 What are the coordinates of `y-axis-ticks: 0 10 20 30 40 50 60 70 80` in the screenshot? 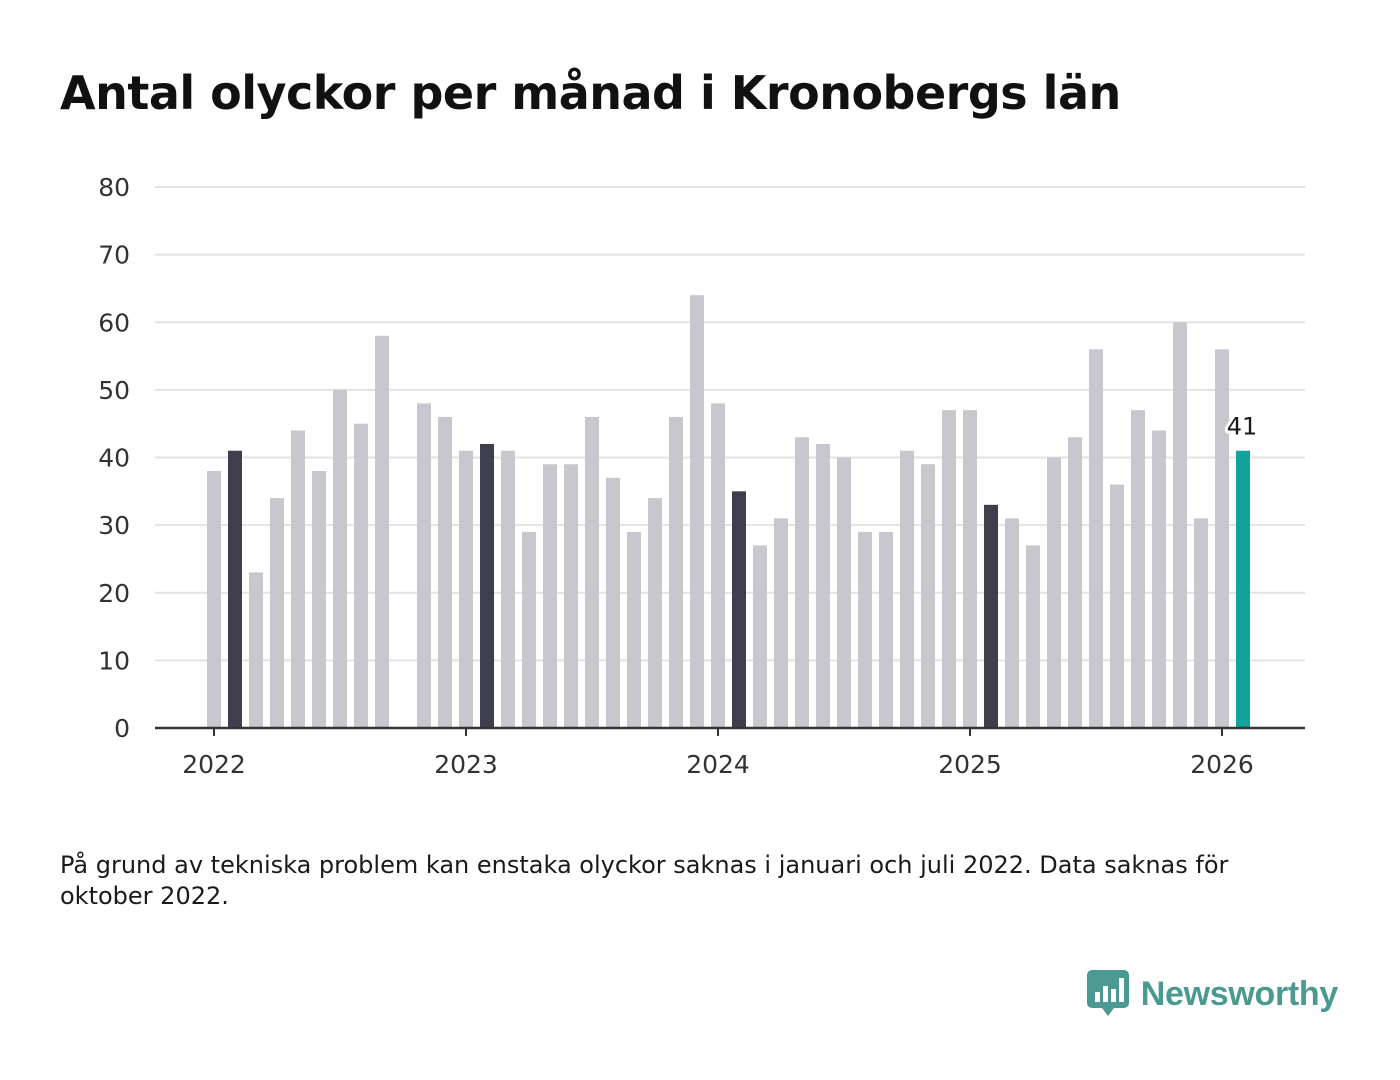 It's located at (114, 458).